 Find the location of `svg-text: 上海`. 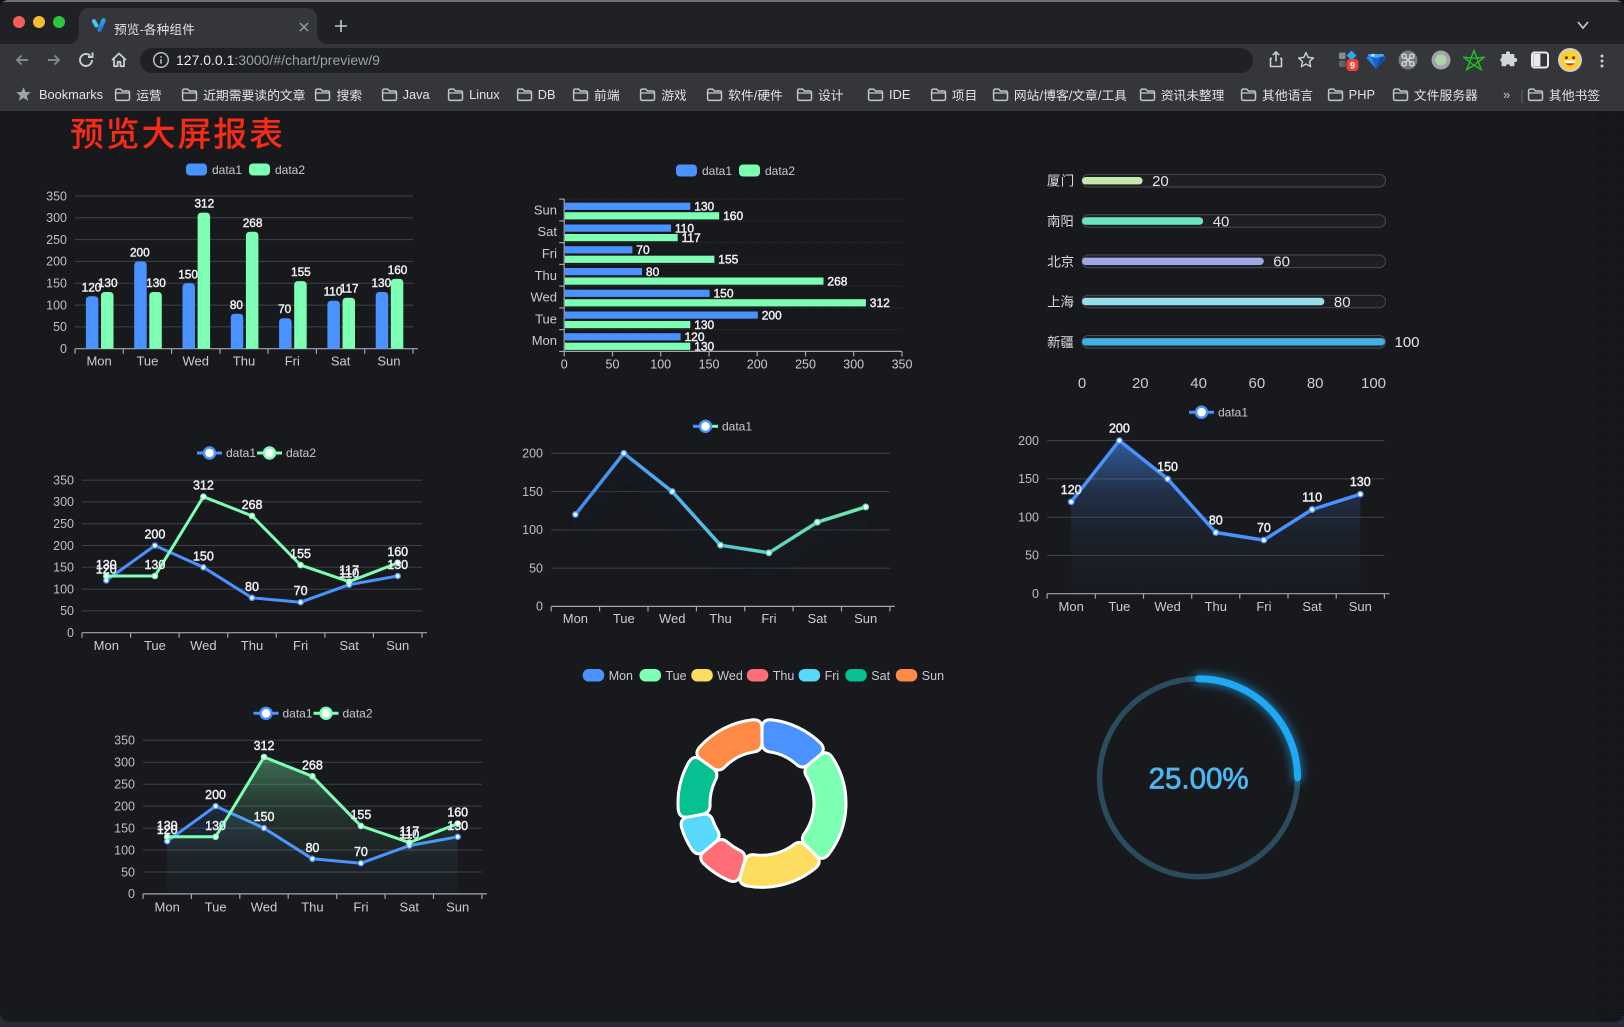

svg-text: 上海 is located at coordinates (1060, 302).